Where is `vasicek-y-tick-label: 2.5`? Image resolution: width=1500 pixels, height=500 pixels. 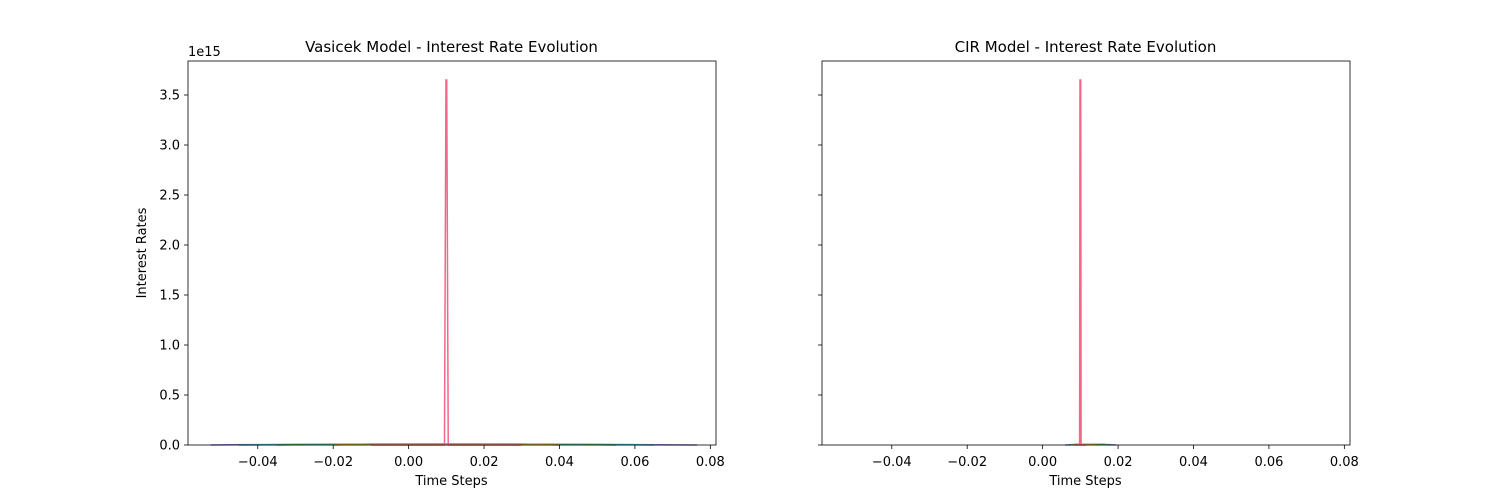 vasicek-y-tick-label: 2.5 is located at coordinates (169, 196).